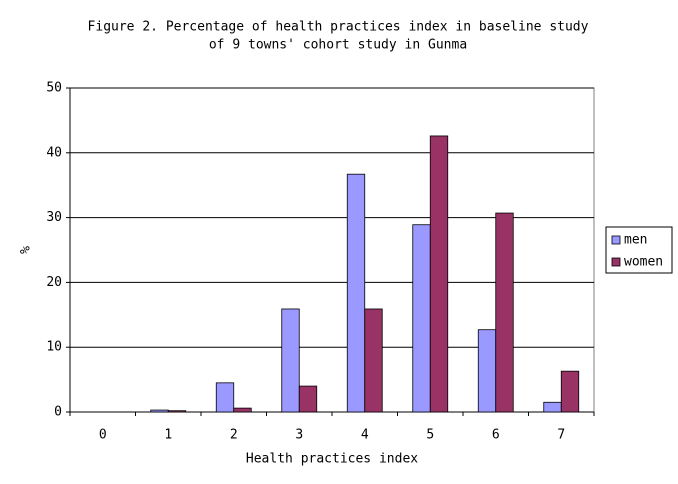  I want to click on y-tick-label: 20, so click(54, 282).